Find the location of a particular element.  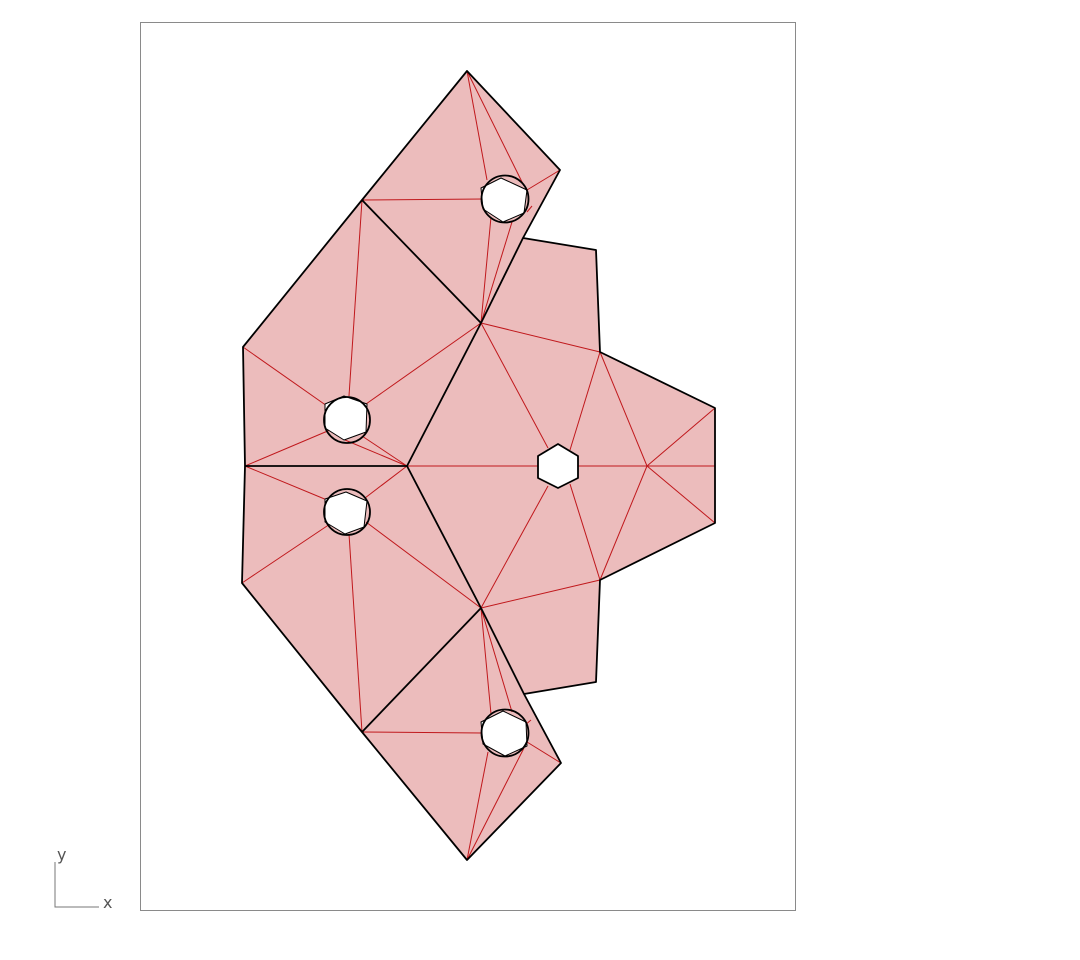

hole-left-lower is located at coordinates (347, 512).